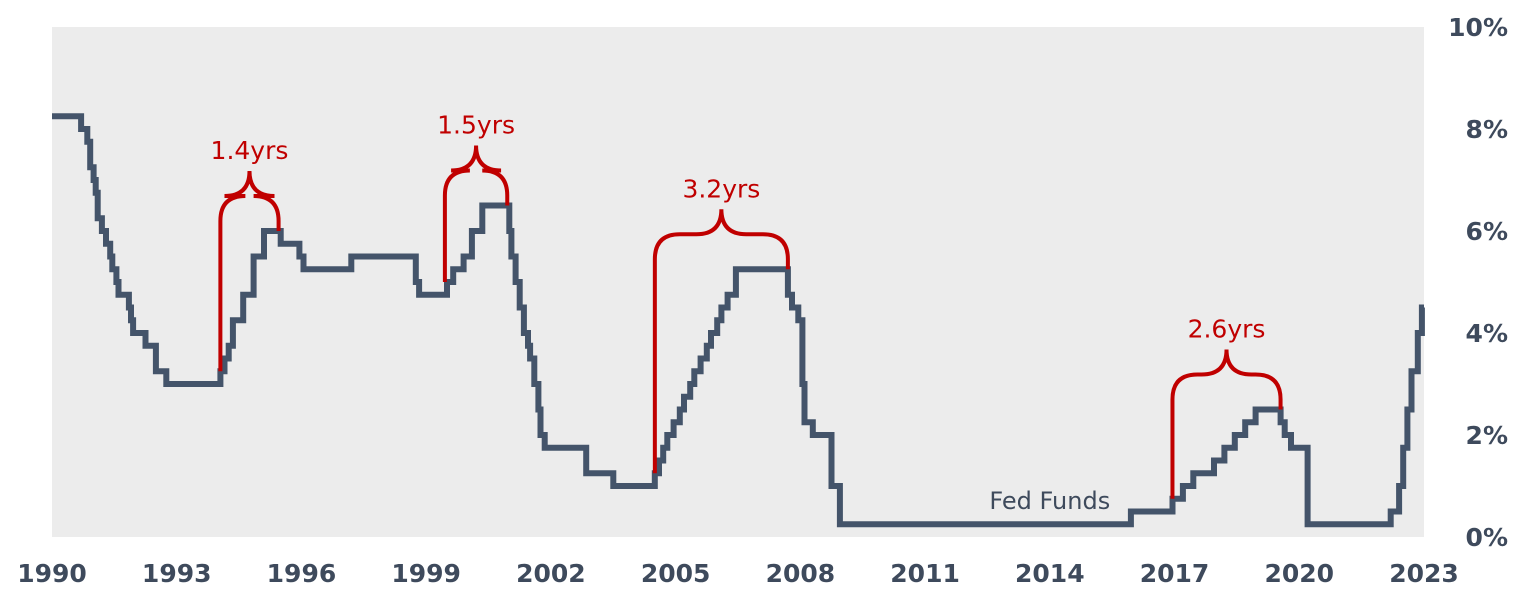  I want to click on x-tick-label-1999: 1999, so click(426, 573).